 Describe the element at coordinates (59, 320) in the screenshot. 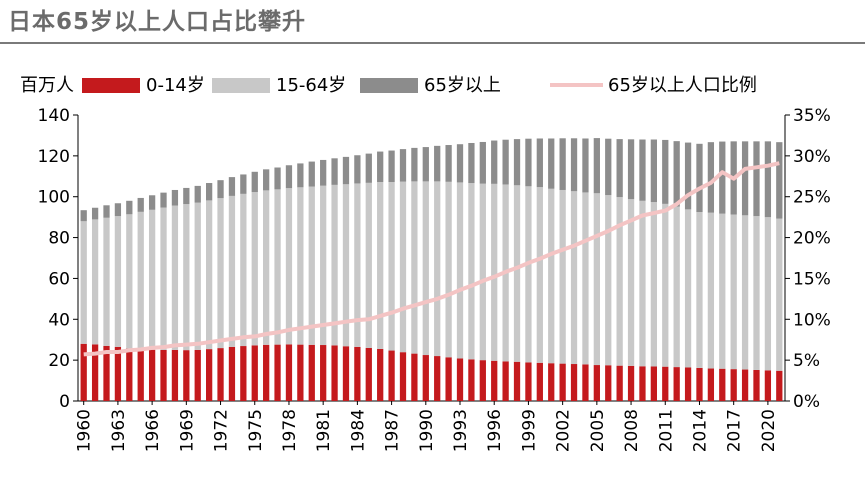

I see `left-tick-label: 40` at that location.